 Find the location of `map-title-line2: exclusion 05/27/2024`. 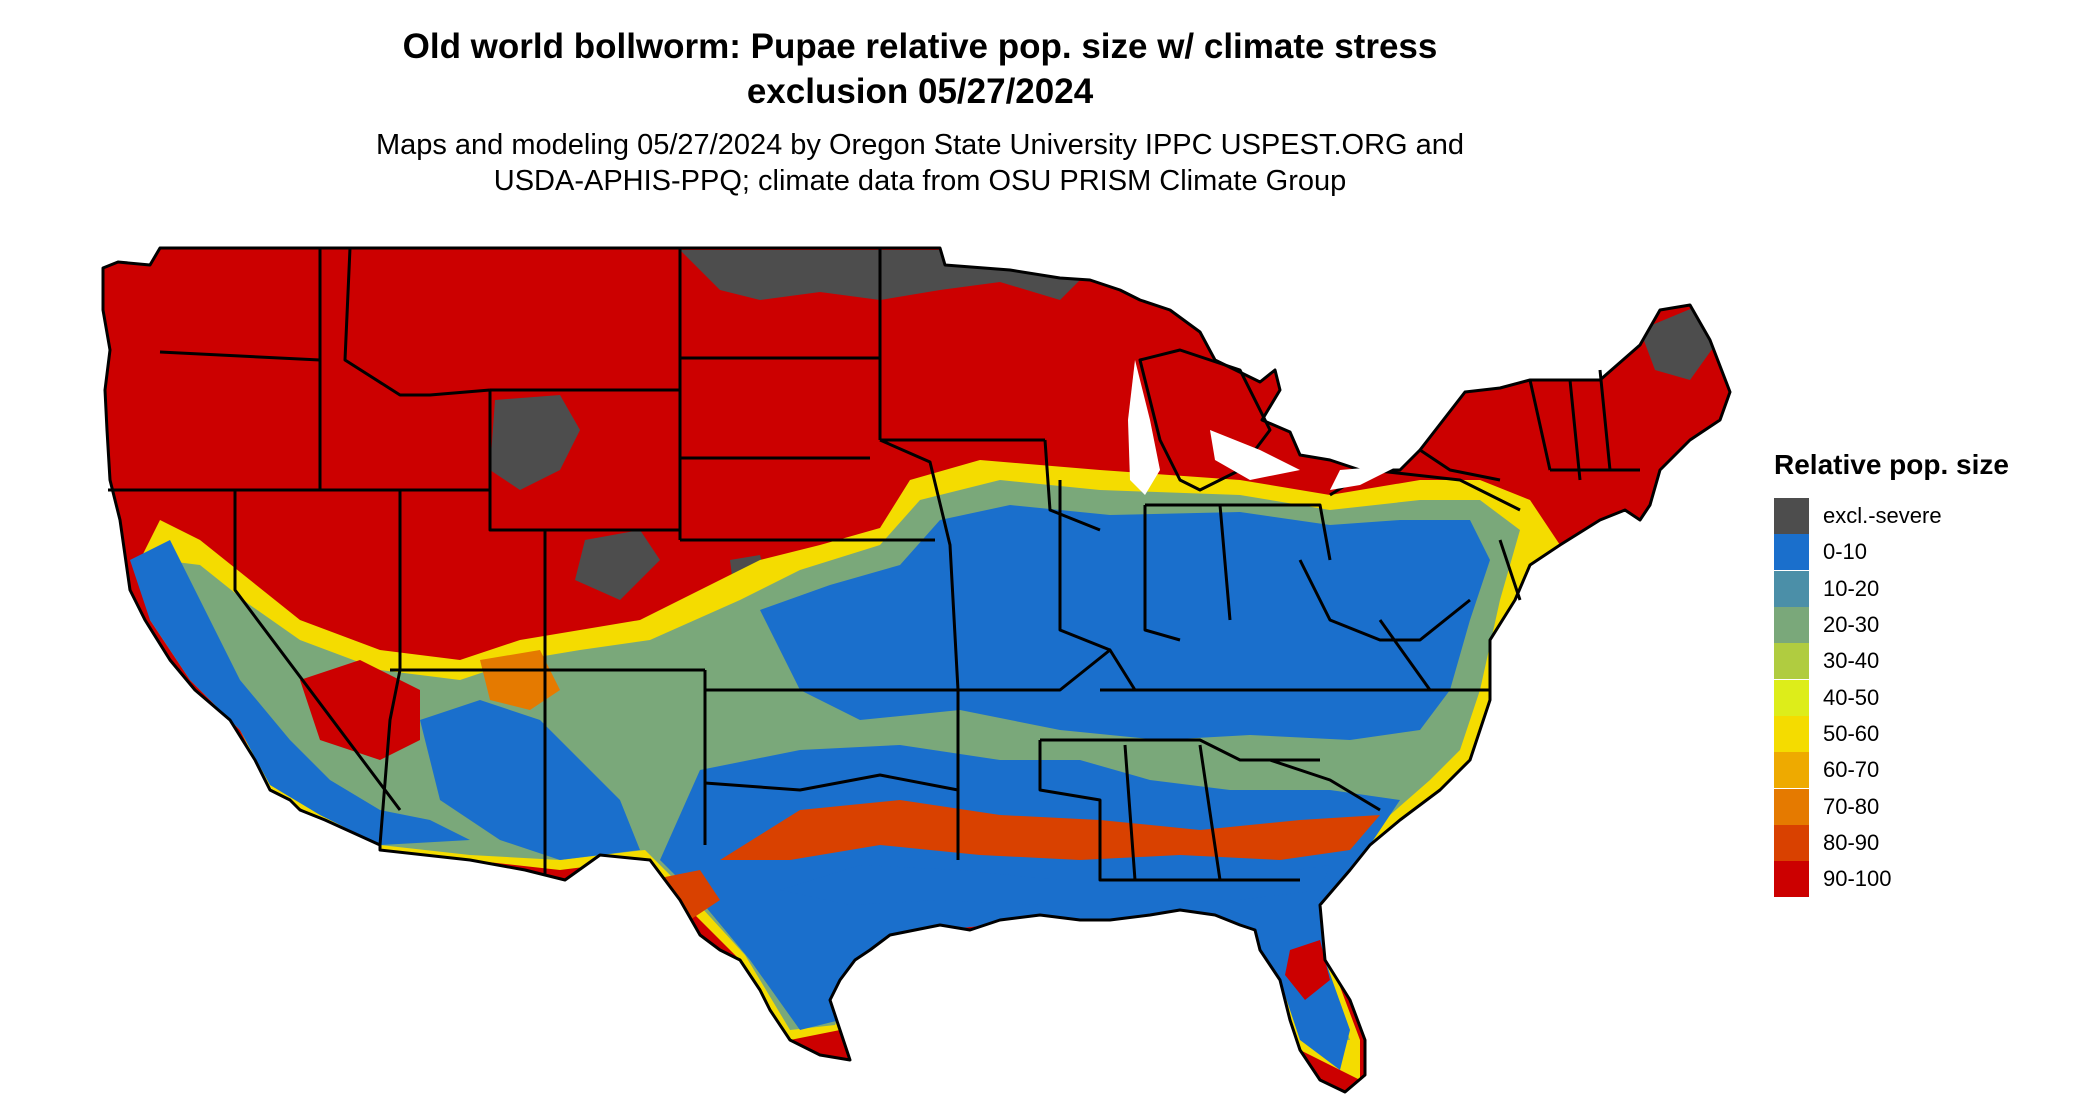

map-title-line2: exclusion 05/27/2024 is located at coordinates (920, 91).